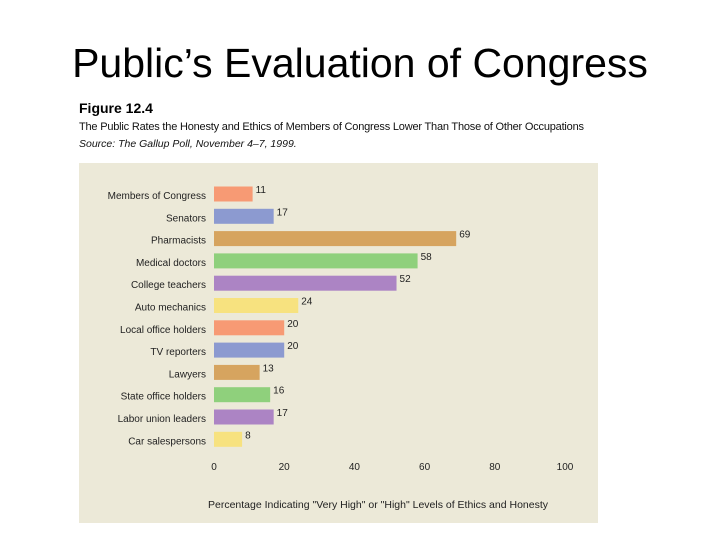 This screenshot has height=540, width=720. I want to click on category-label: Medical doctors, so click(171, 263).